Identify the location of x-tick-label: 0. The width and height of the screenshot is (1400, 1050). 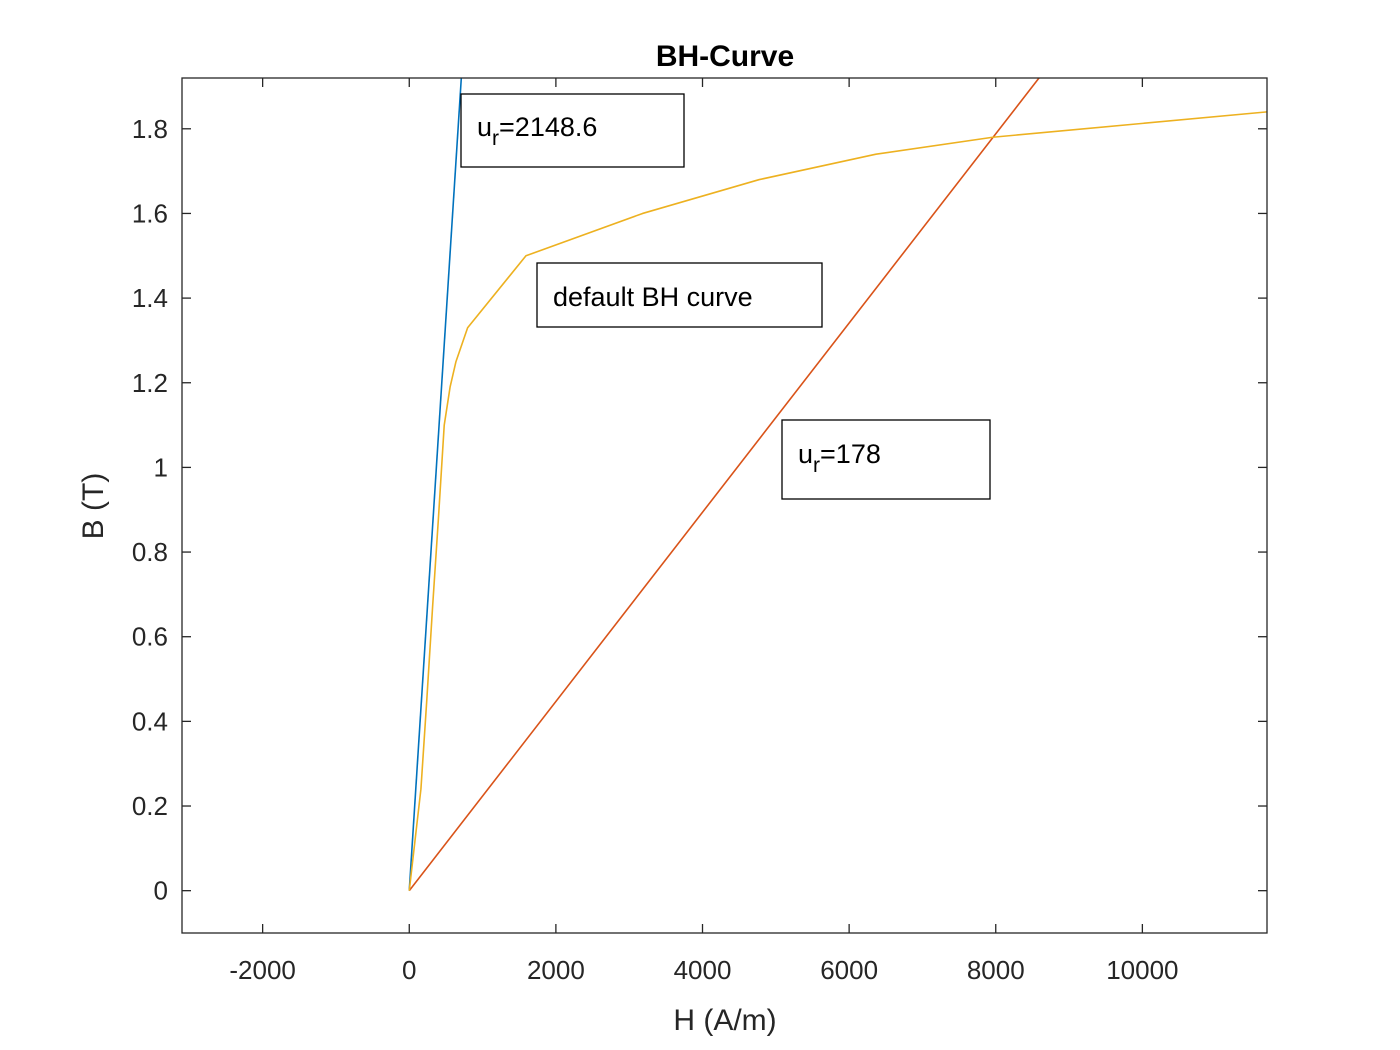
(409, 970).